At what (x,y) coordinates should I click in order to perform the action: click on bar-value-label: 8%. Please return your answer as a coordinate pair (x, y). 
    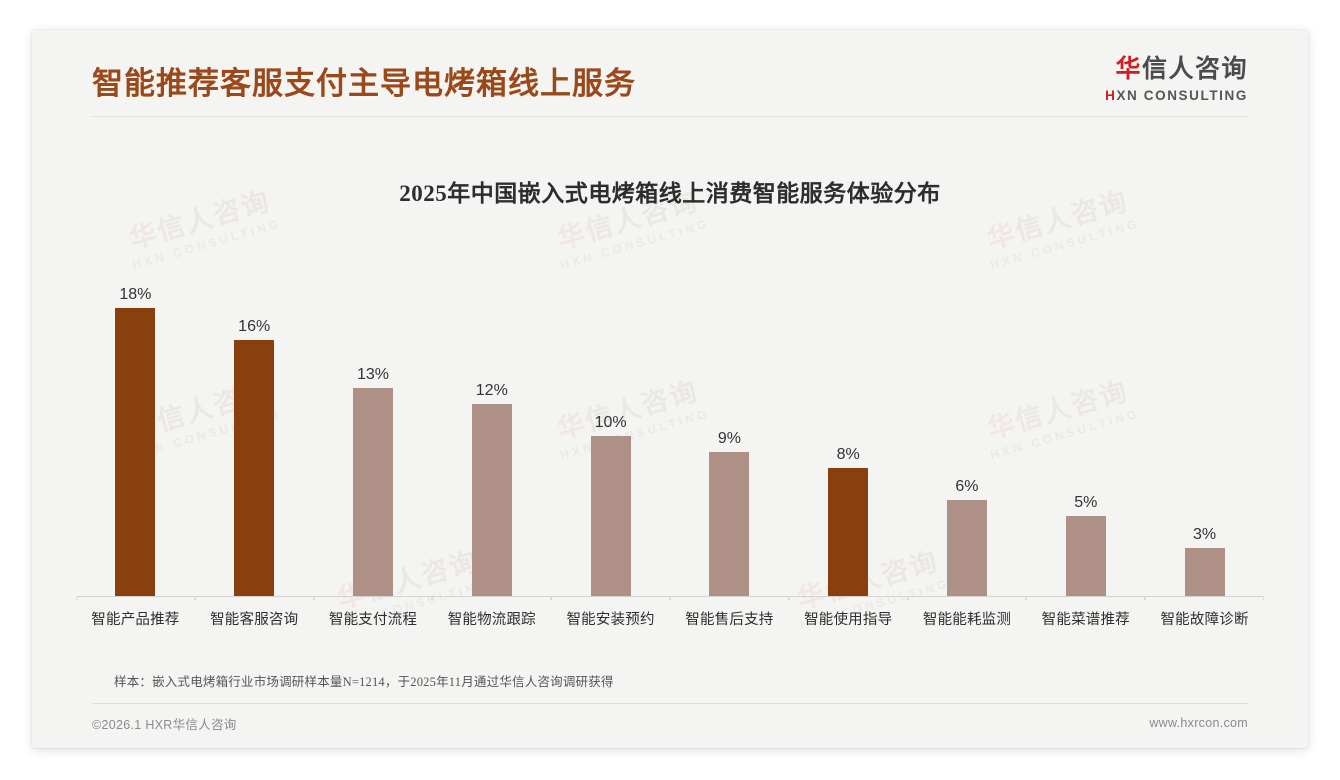
    Looking at the image, I should click on (848, 454).